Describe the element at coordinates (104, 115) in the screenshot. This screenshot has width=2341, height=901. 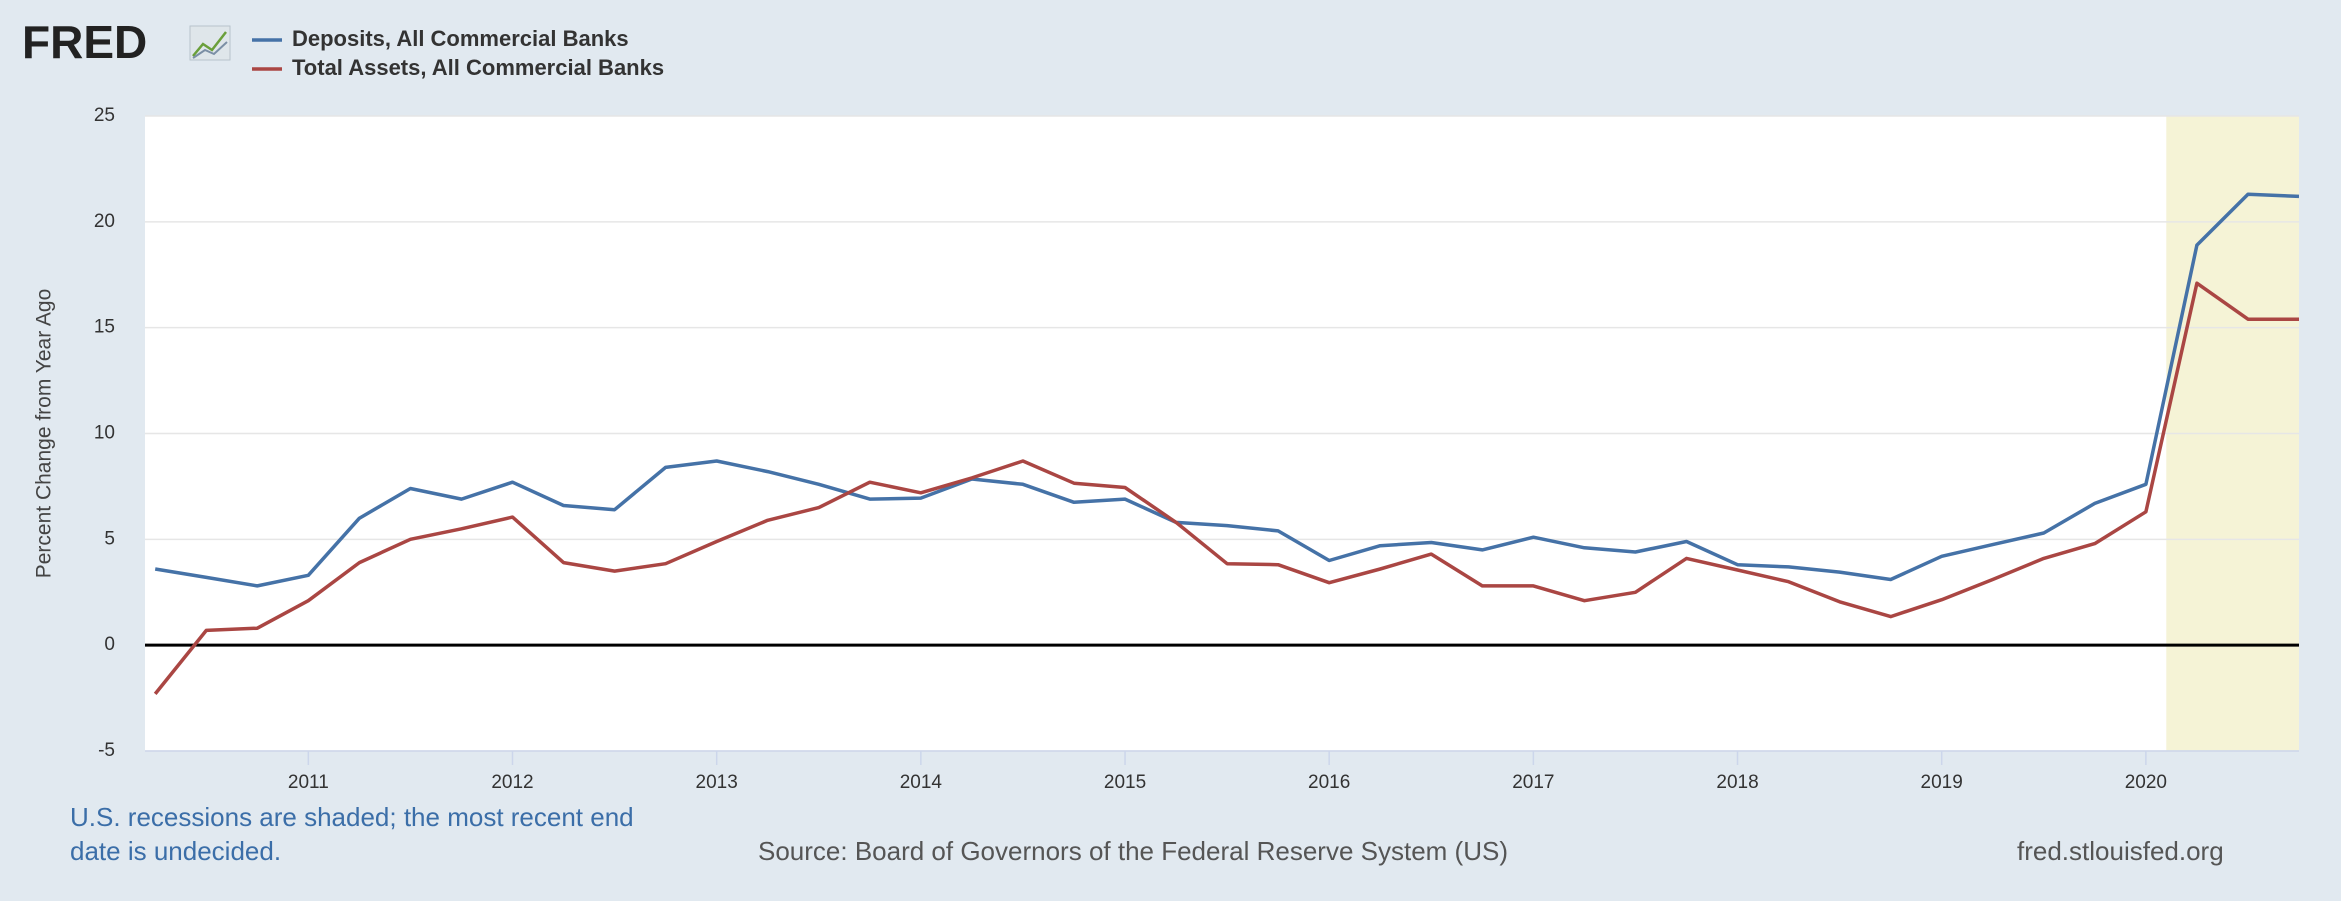
I see `y-tick-label: 25` at that location.